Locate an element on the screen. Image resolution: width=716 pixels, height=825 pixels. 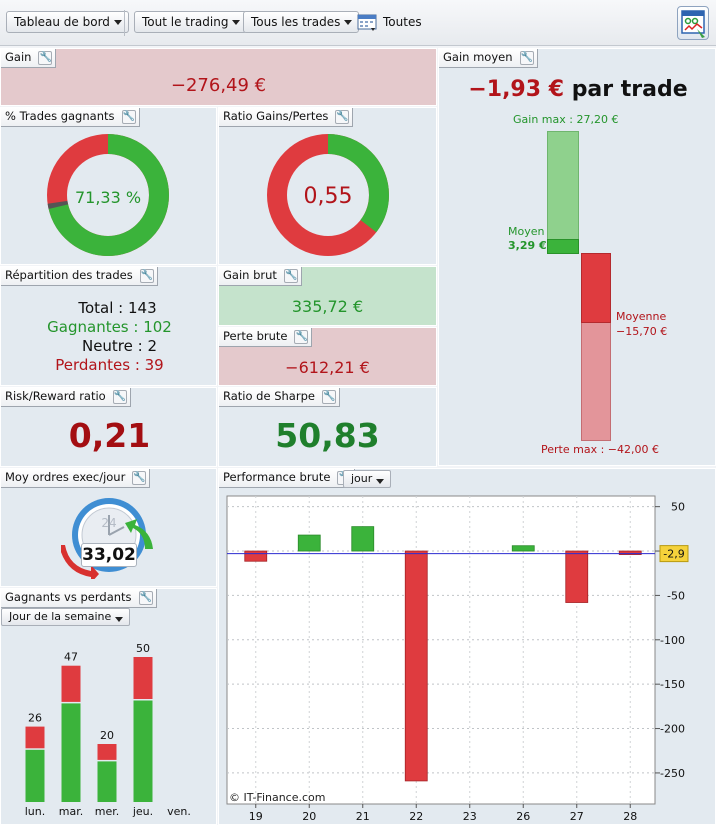
y-tick-label: -100 is located at coordinates (672, 640).